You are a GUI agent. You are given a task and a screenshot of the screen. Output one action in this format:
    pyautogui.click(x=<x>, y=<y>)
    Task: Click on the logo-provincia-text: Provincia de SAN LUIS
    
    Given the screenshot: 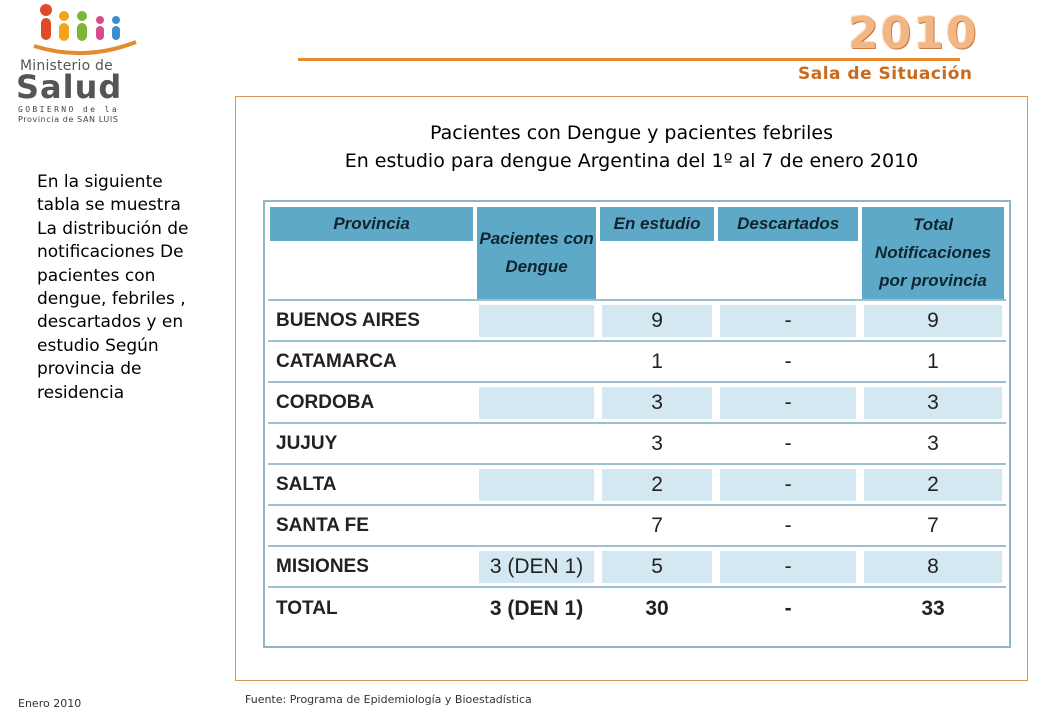 What is the action you would take?
    pyautogui.click(x=68, y=119)
    